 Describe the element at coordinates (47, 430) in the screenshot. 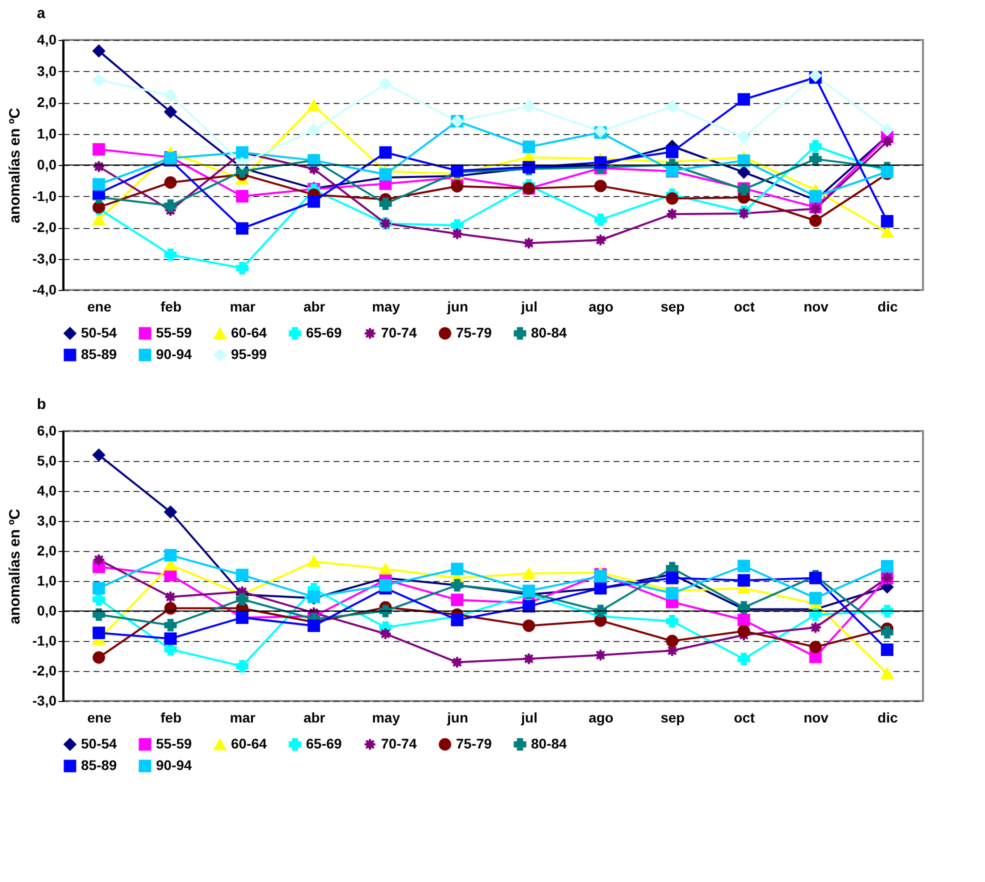

I see `y-tick-label: 6,0` at that location.